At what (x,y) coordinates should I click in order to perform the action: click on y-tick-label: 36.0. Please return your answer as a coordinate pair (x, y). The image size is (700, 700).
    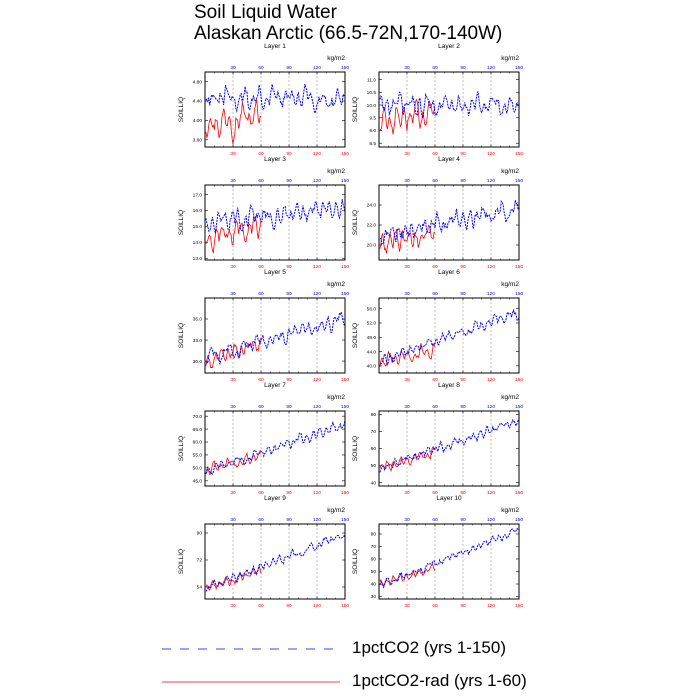
    Looking at the image, I should click on (198, 320).